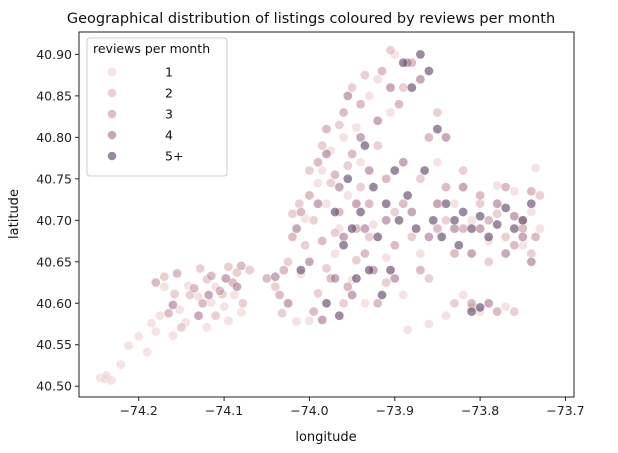  Describe the element at coordinates (352, 407) in the screenshot. I see `x-axis: −74.2 −74.1 −74.0 −73.9 −73.8 −73.7` at that location.